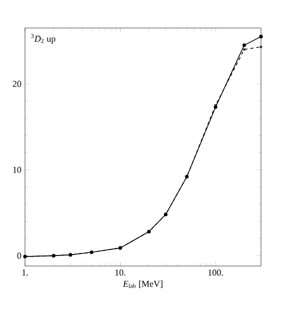  I want to click on x-axis-title: E$_{lab}$ [MeV], so click(142, 284).